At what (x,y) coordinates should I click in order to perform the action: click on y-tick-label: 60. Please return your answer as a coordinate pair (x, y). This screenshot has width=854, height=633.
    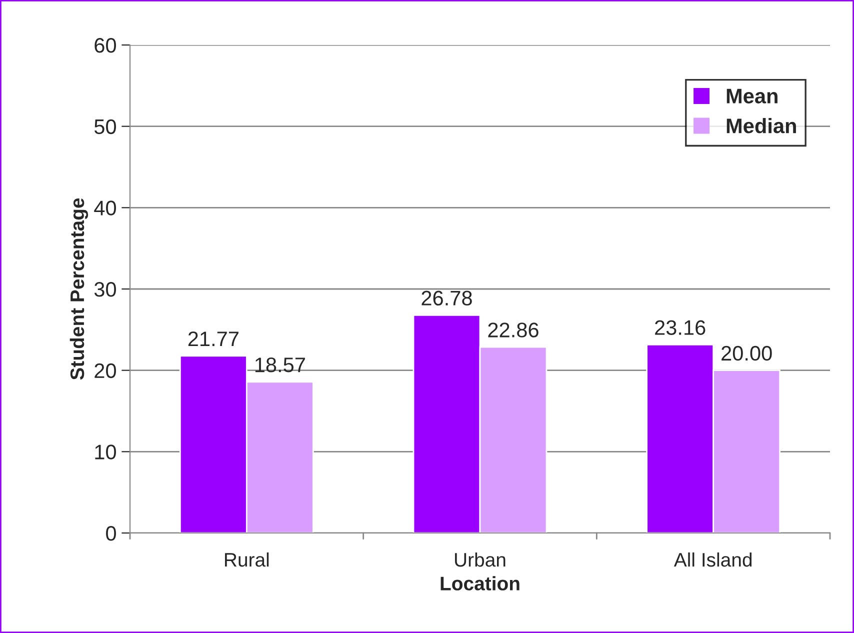
    Looking at the image, I should click on (105, 45).